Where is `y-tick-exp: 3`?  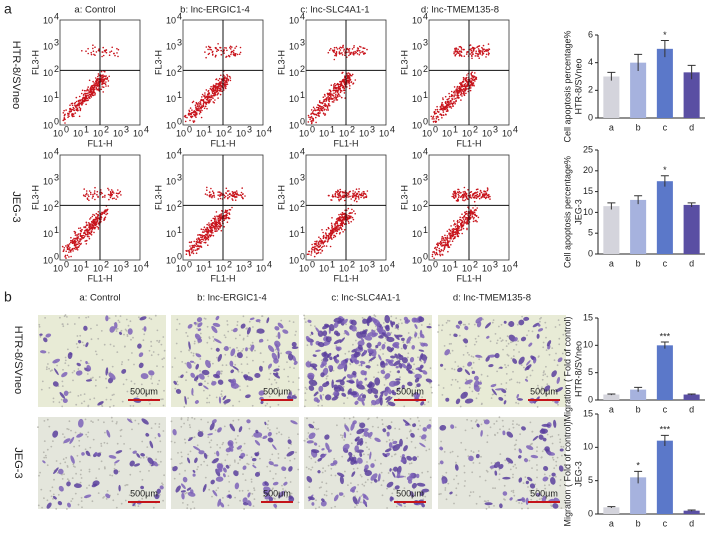
y-tick-exp: 3 is located at coordinates (302, 178).